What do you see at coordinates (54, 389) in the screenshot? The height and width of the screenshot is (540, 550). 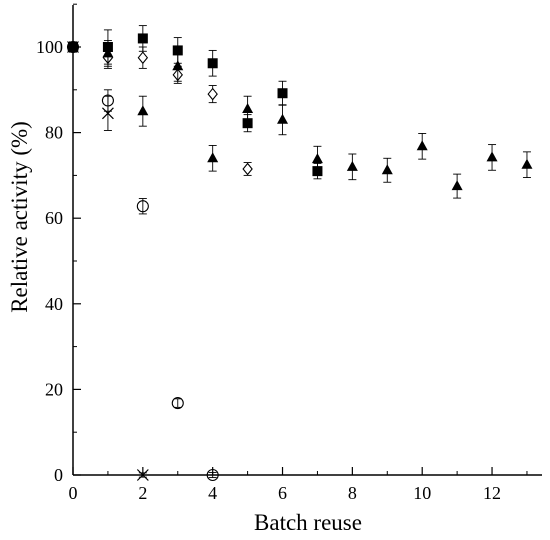 I see `y-tick-label: 20` at bounding box center [54, 389].